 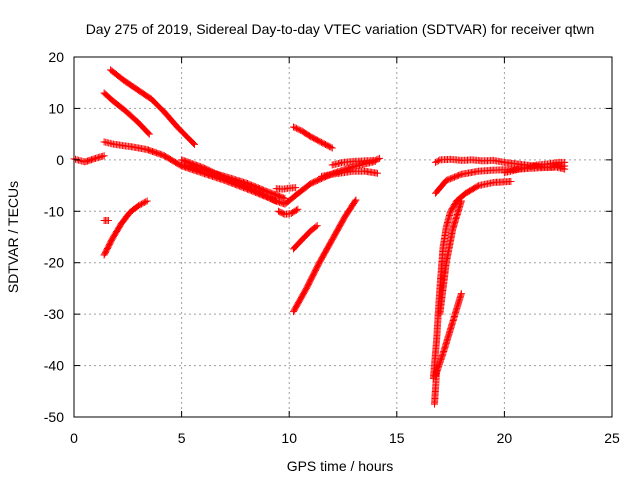 I want to click on series-arc-f, so click(x=106, y=221).